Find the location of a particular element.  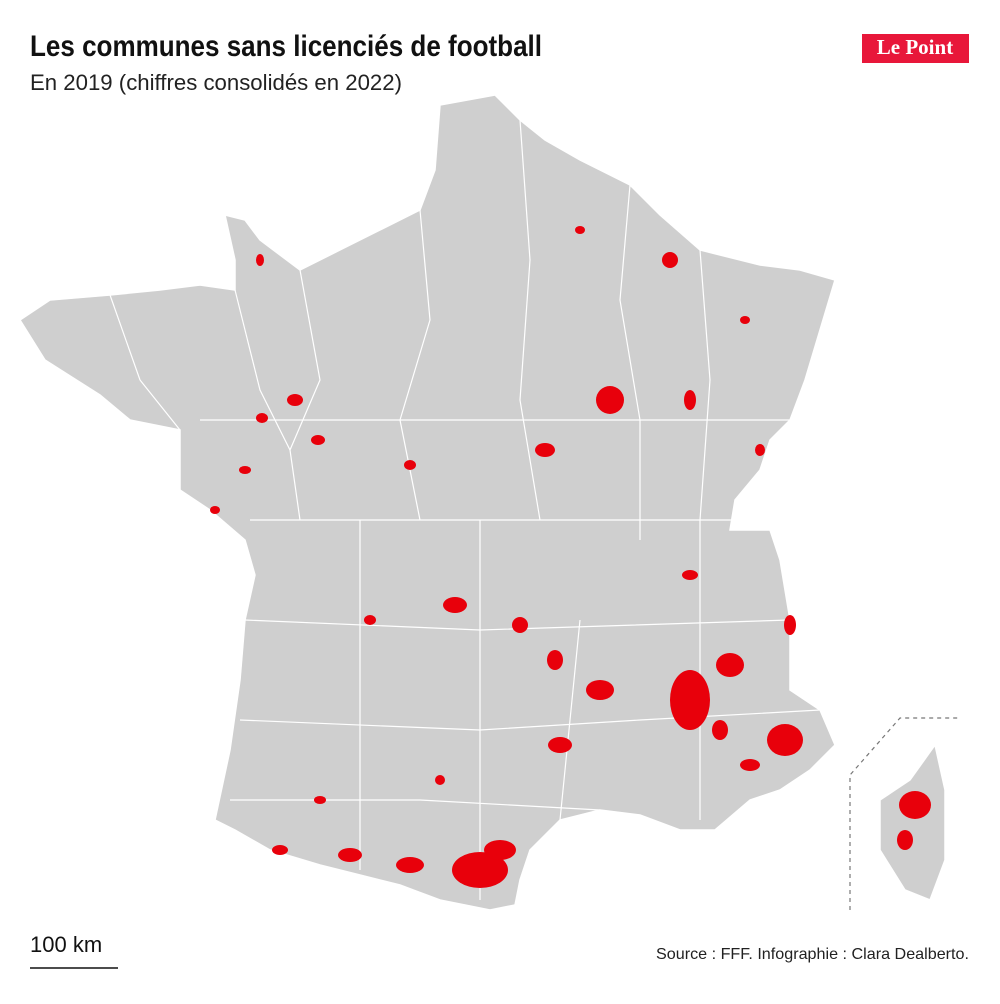

logo-text: Le Point is located at coordinates (915, 47).